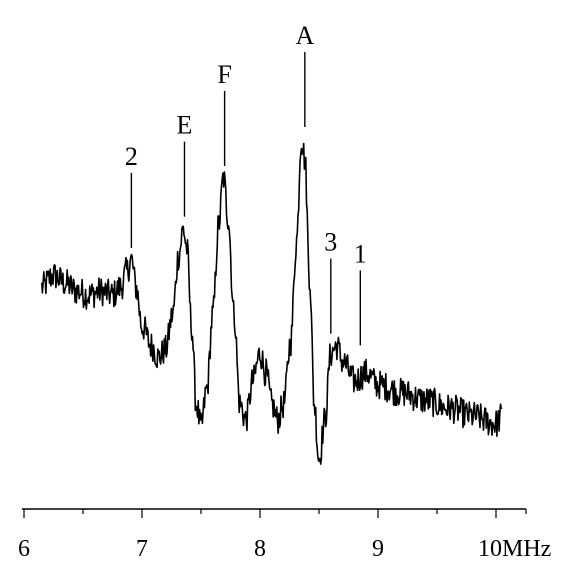  Describe the element at coordinates (360, 253) in the screenshot. I see `peak-label: 1` at that location.